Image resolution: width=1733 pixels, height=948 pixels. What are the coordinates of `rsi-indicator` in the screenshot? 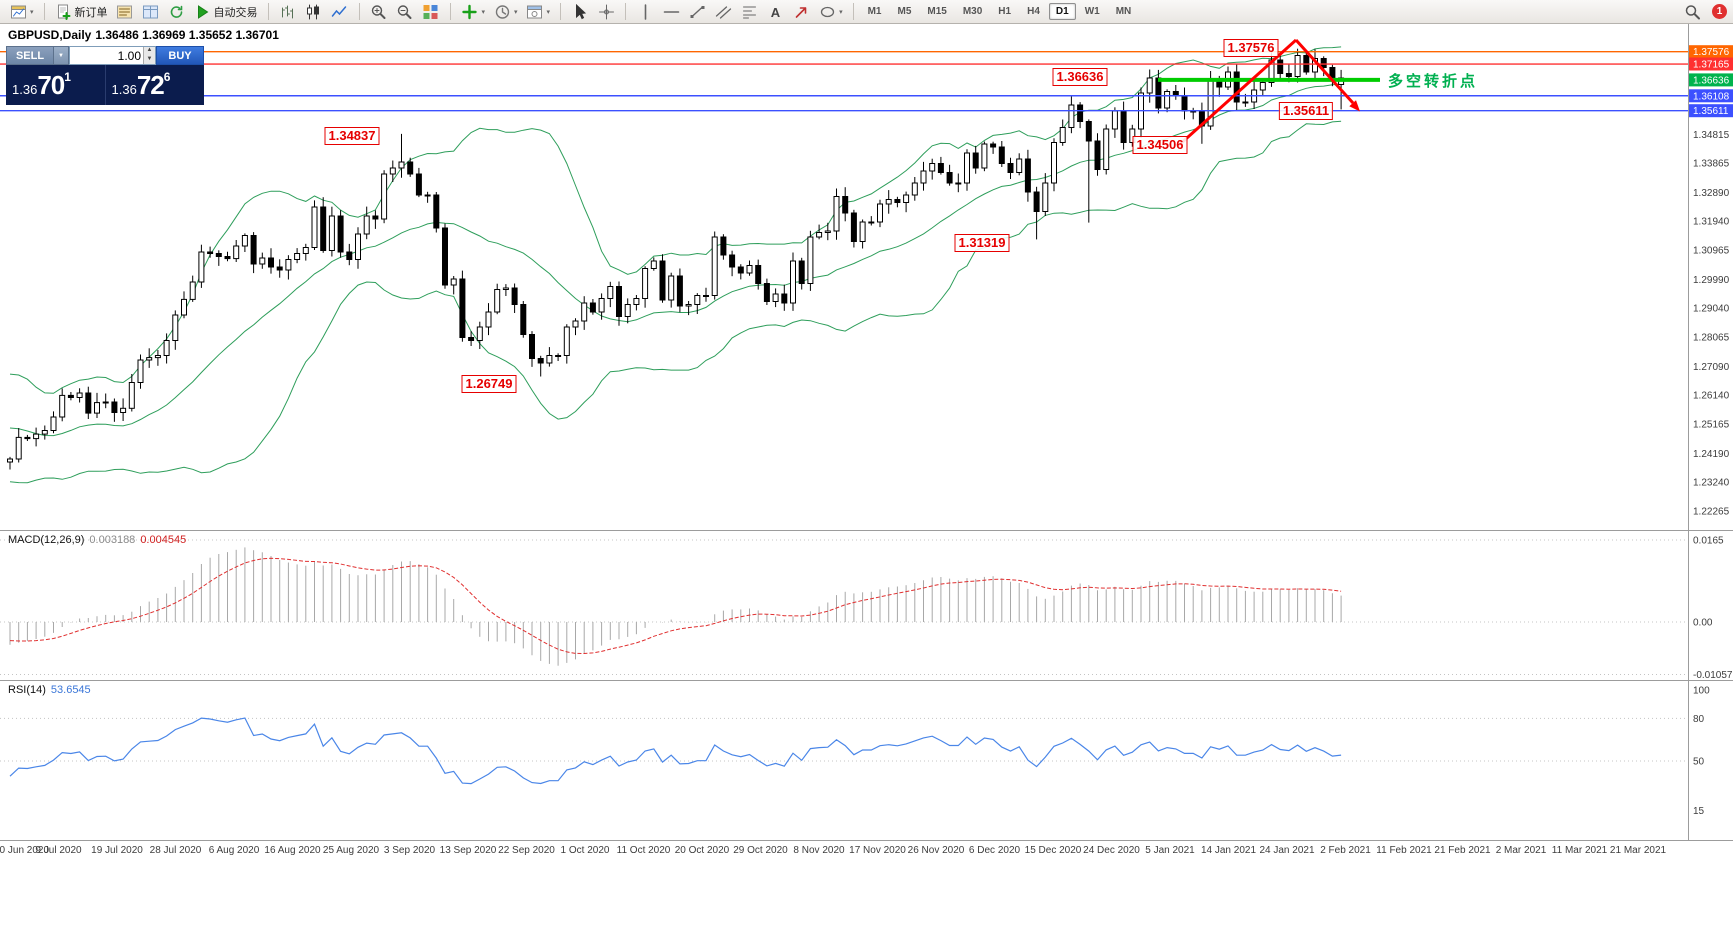 It's located at (844, 751).